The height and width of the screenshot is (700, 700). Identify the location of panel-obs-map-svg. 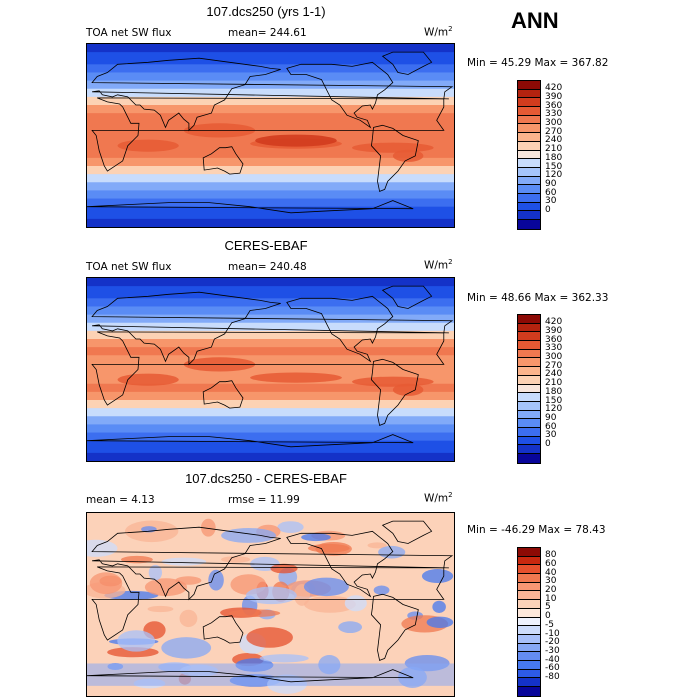
(270, 369).